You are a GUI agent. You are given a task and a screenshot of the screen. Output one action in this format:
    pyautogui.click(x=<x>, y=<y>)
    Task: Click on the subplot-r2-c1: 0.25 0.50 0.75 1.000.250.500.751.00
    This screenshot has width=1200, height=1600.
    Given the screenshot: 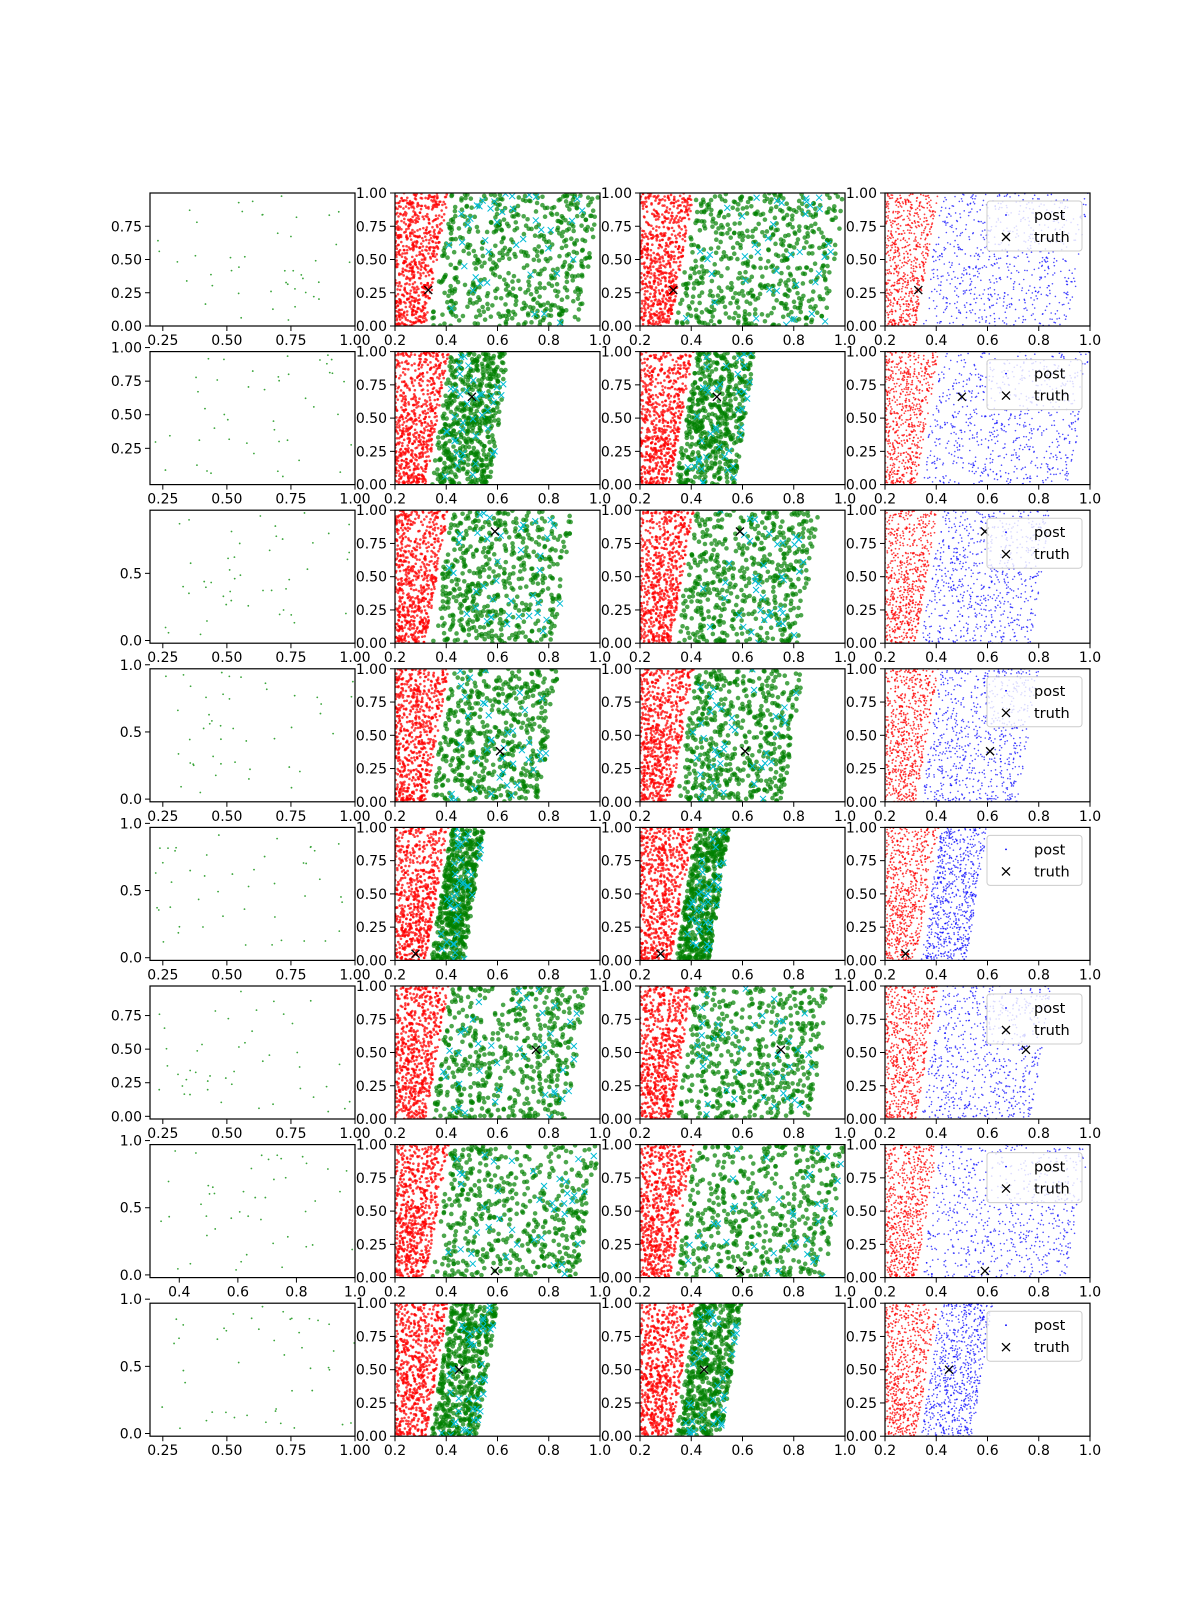 What is the action you would take?
    pyautogui.click(x=241, y=424)
    